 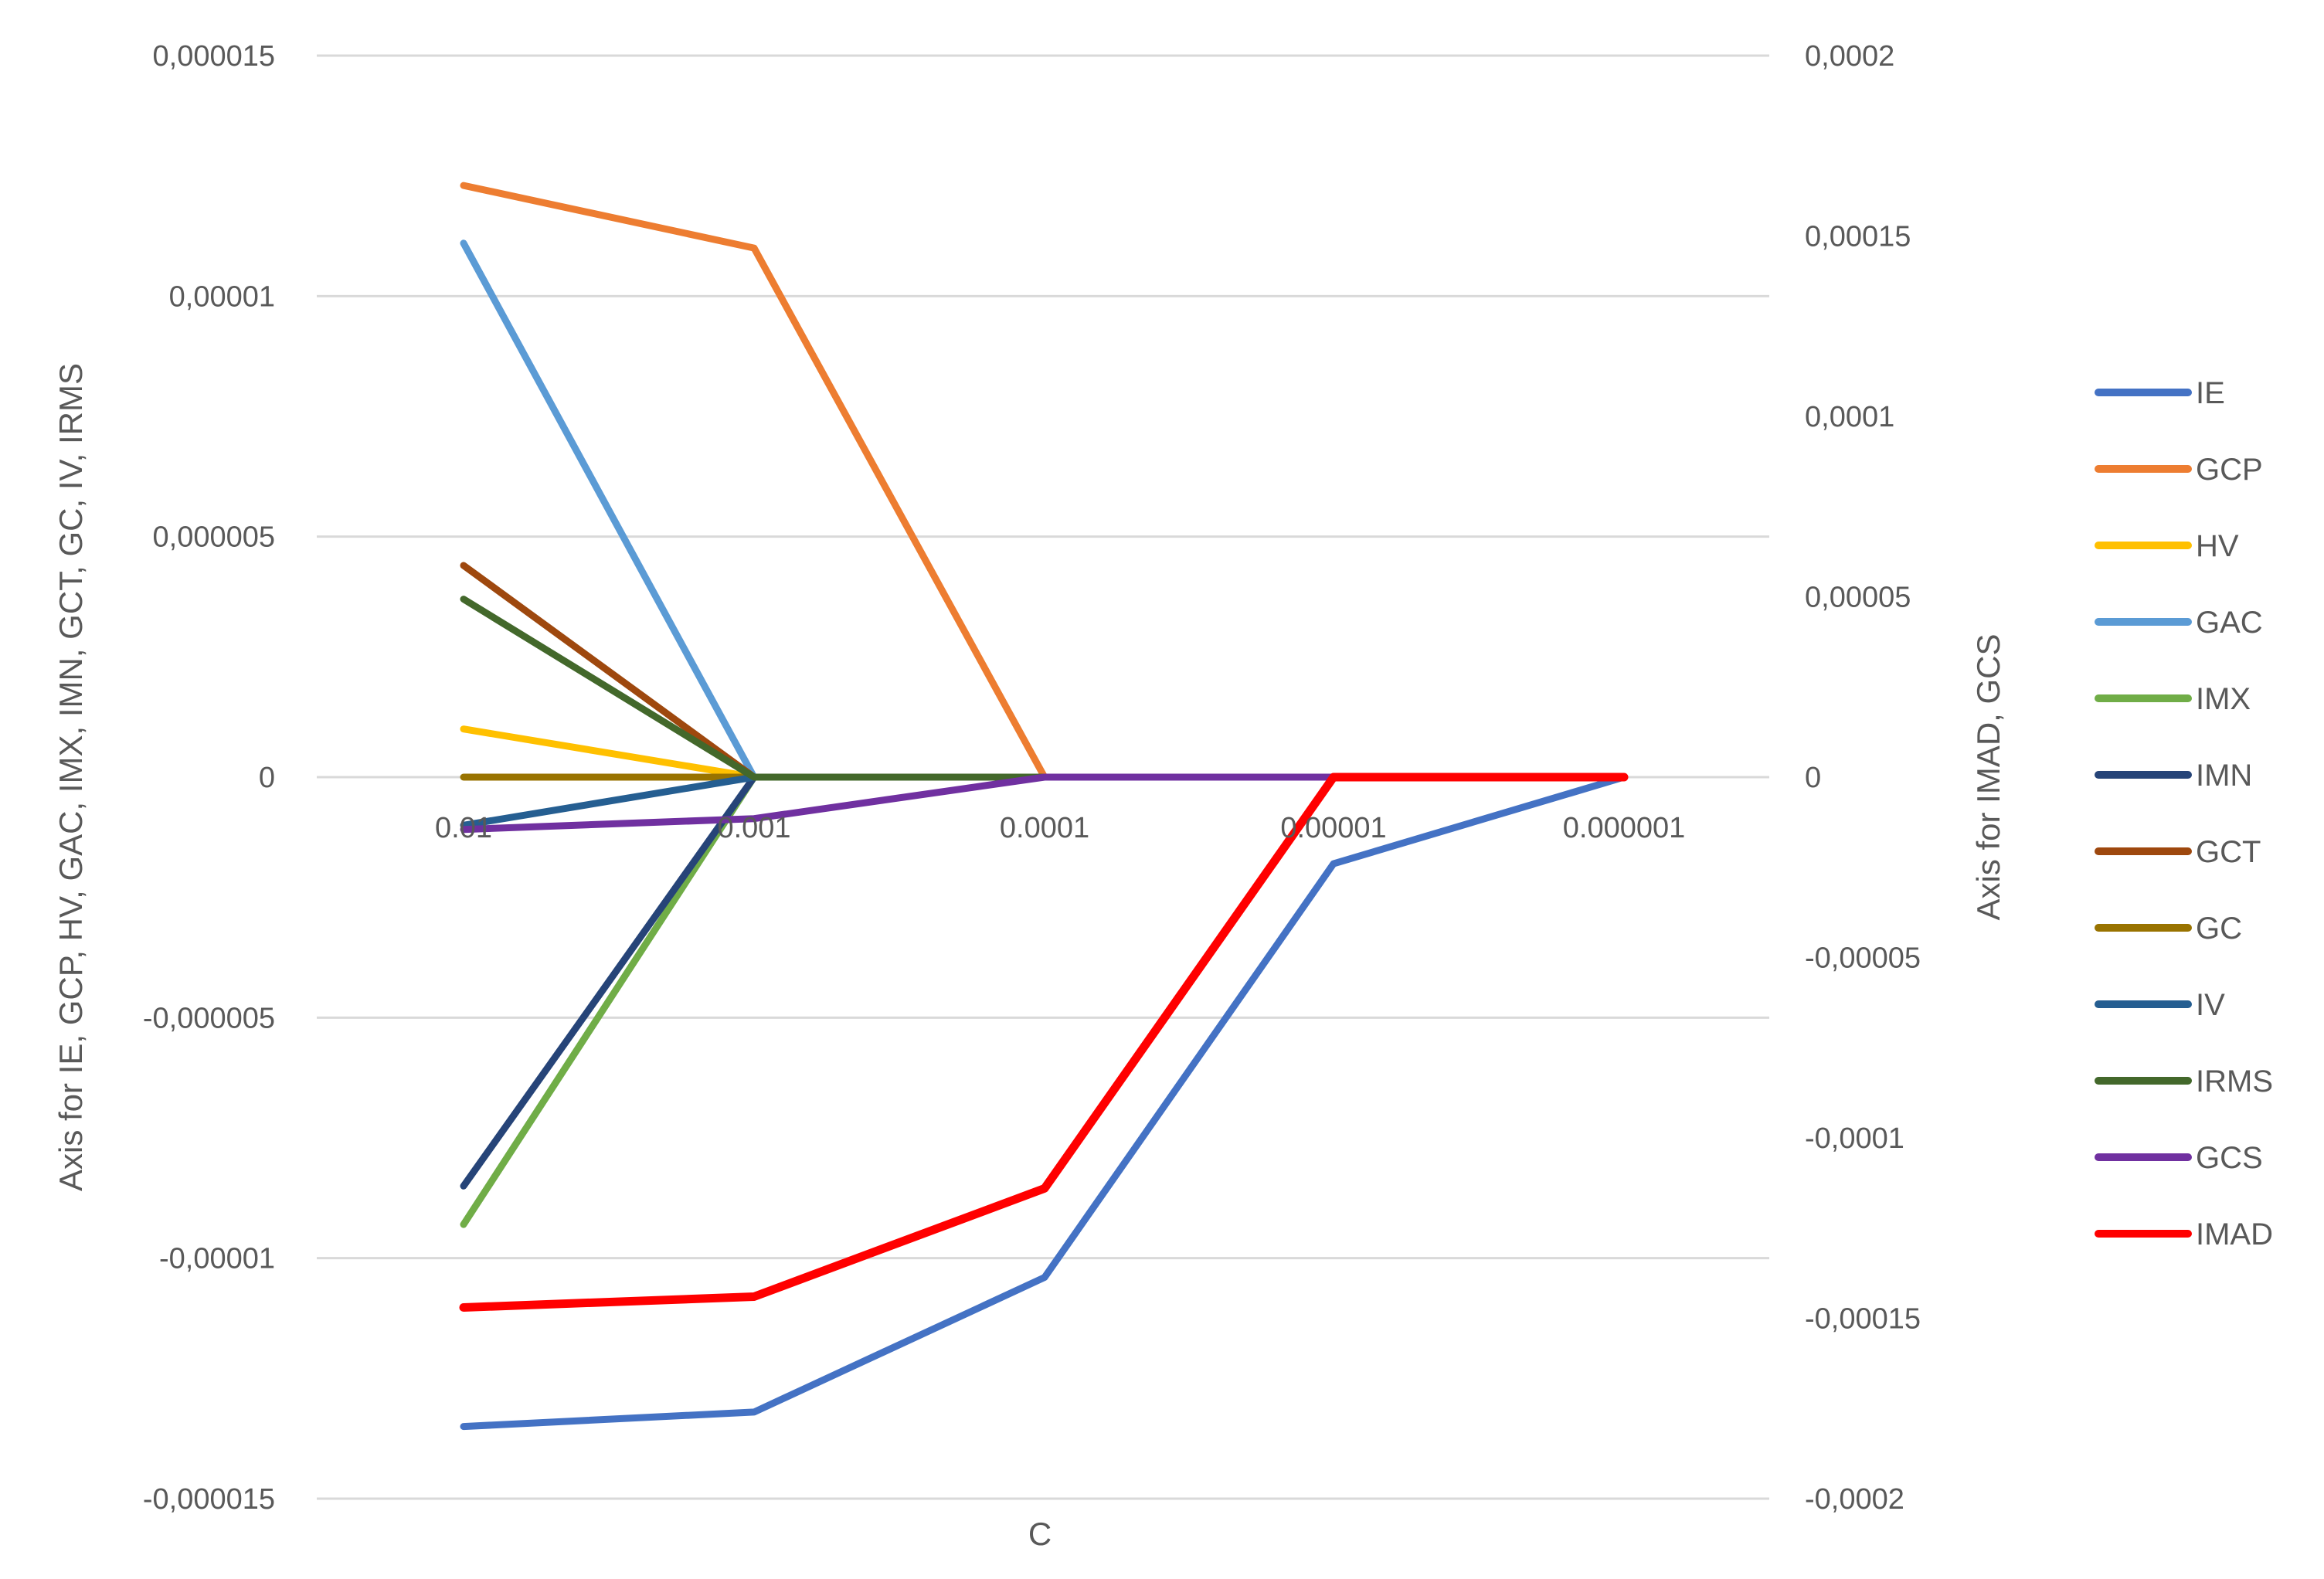 I want to click on left-tick-label: 0,000005, so click(x=214, y=537).